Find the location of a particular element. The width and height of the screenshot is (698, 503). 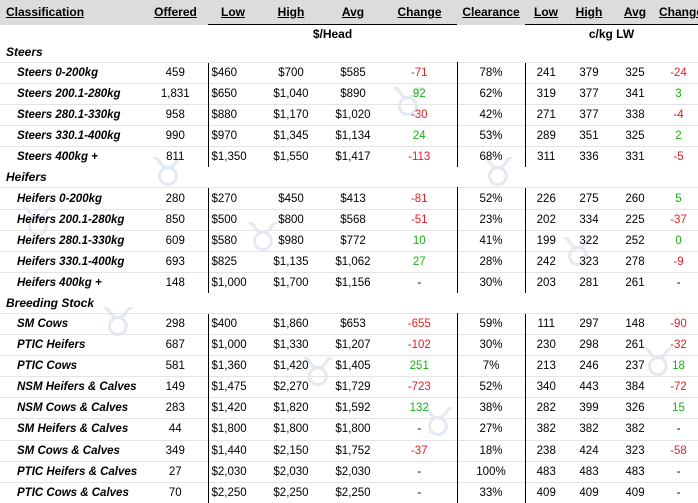

change-cell: 92 is located at coordinates (420, 94).